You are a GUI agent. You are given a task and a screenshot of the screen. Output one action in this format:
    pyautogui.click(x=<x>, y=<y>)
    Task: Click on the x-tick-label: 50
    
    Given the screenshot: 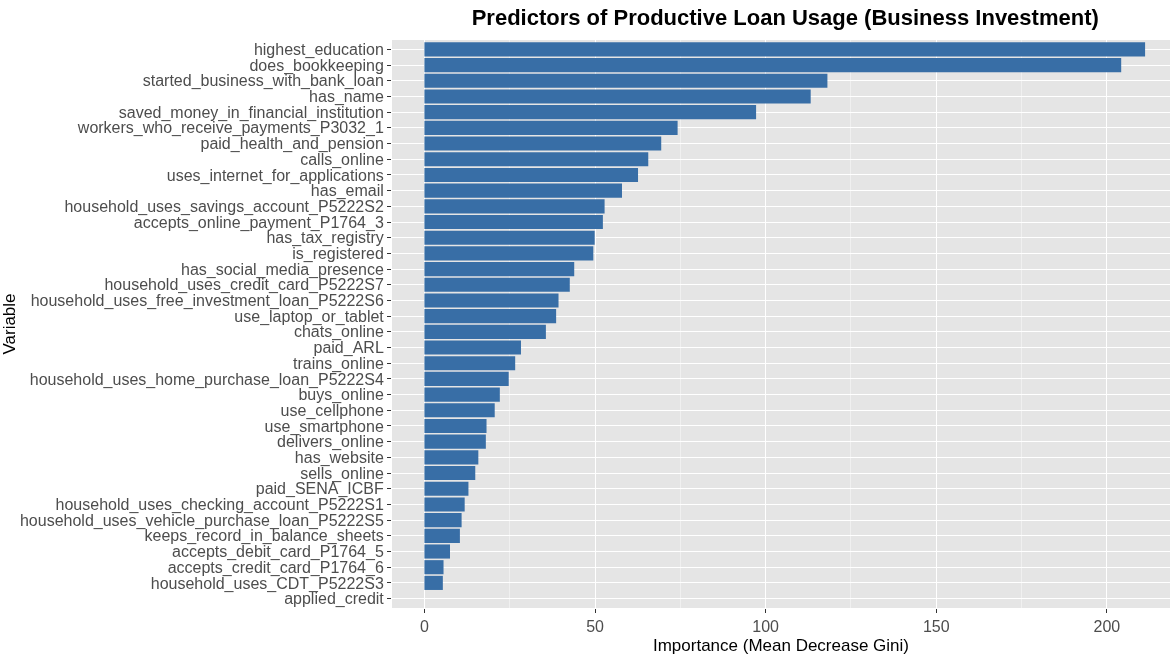 What is the action you would take?
    pyautogui.click(x=595, y=627)
    